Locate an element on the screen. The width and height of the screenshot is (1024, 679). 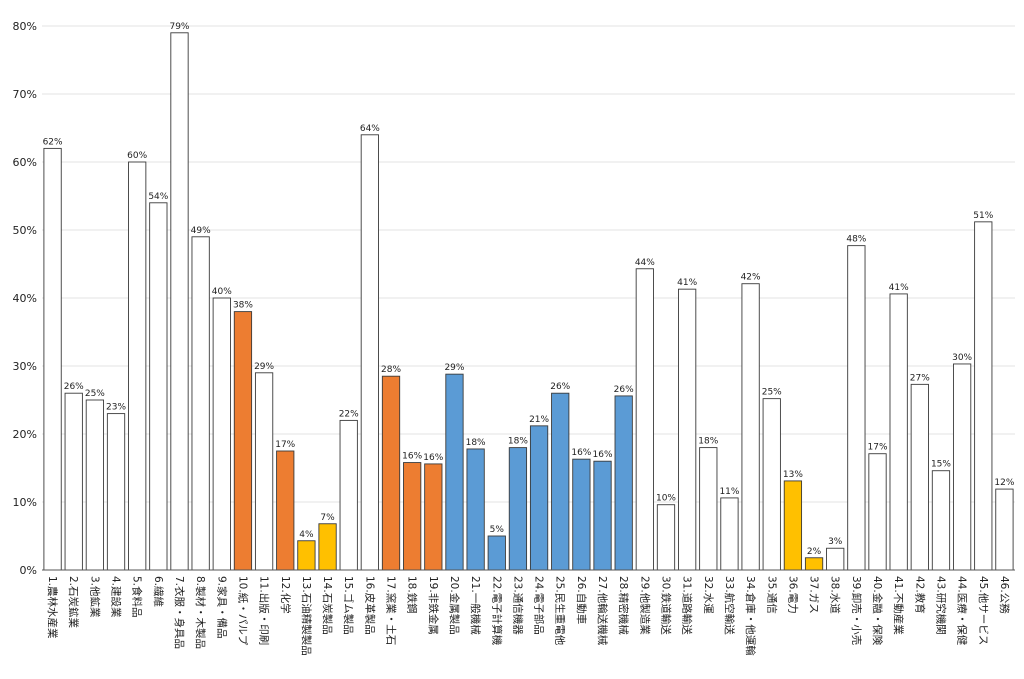
data-label: 79% is located at coordinates (179, 27).